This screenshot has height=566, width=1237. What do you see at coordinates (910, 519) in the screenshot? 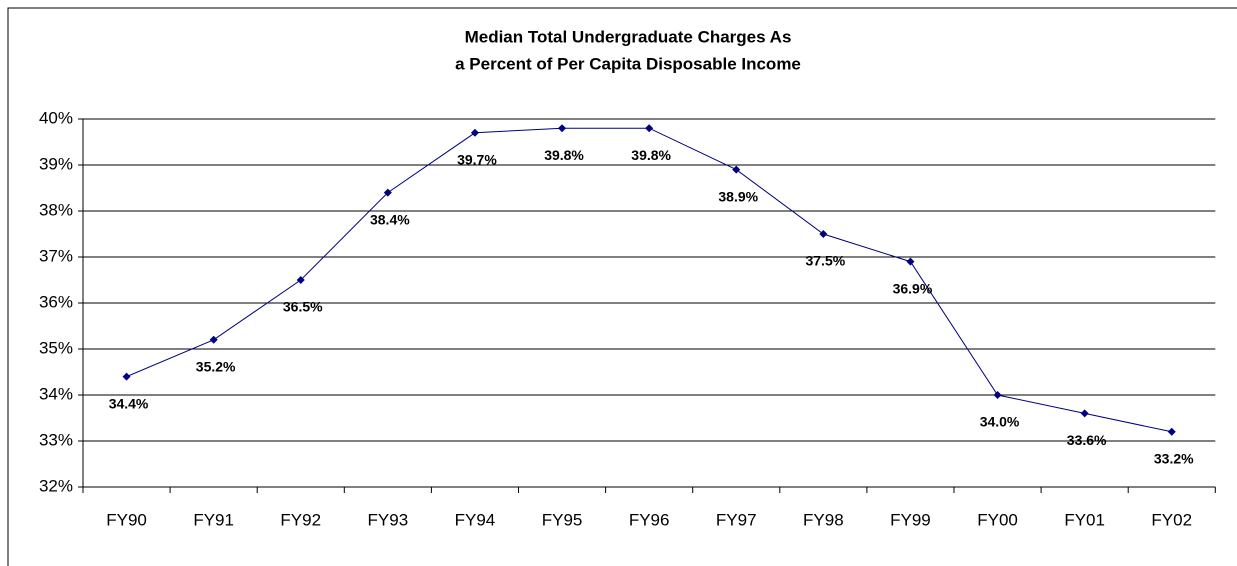
I see `x-tick-label: FY99` at bounding box center [910, 519].